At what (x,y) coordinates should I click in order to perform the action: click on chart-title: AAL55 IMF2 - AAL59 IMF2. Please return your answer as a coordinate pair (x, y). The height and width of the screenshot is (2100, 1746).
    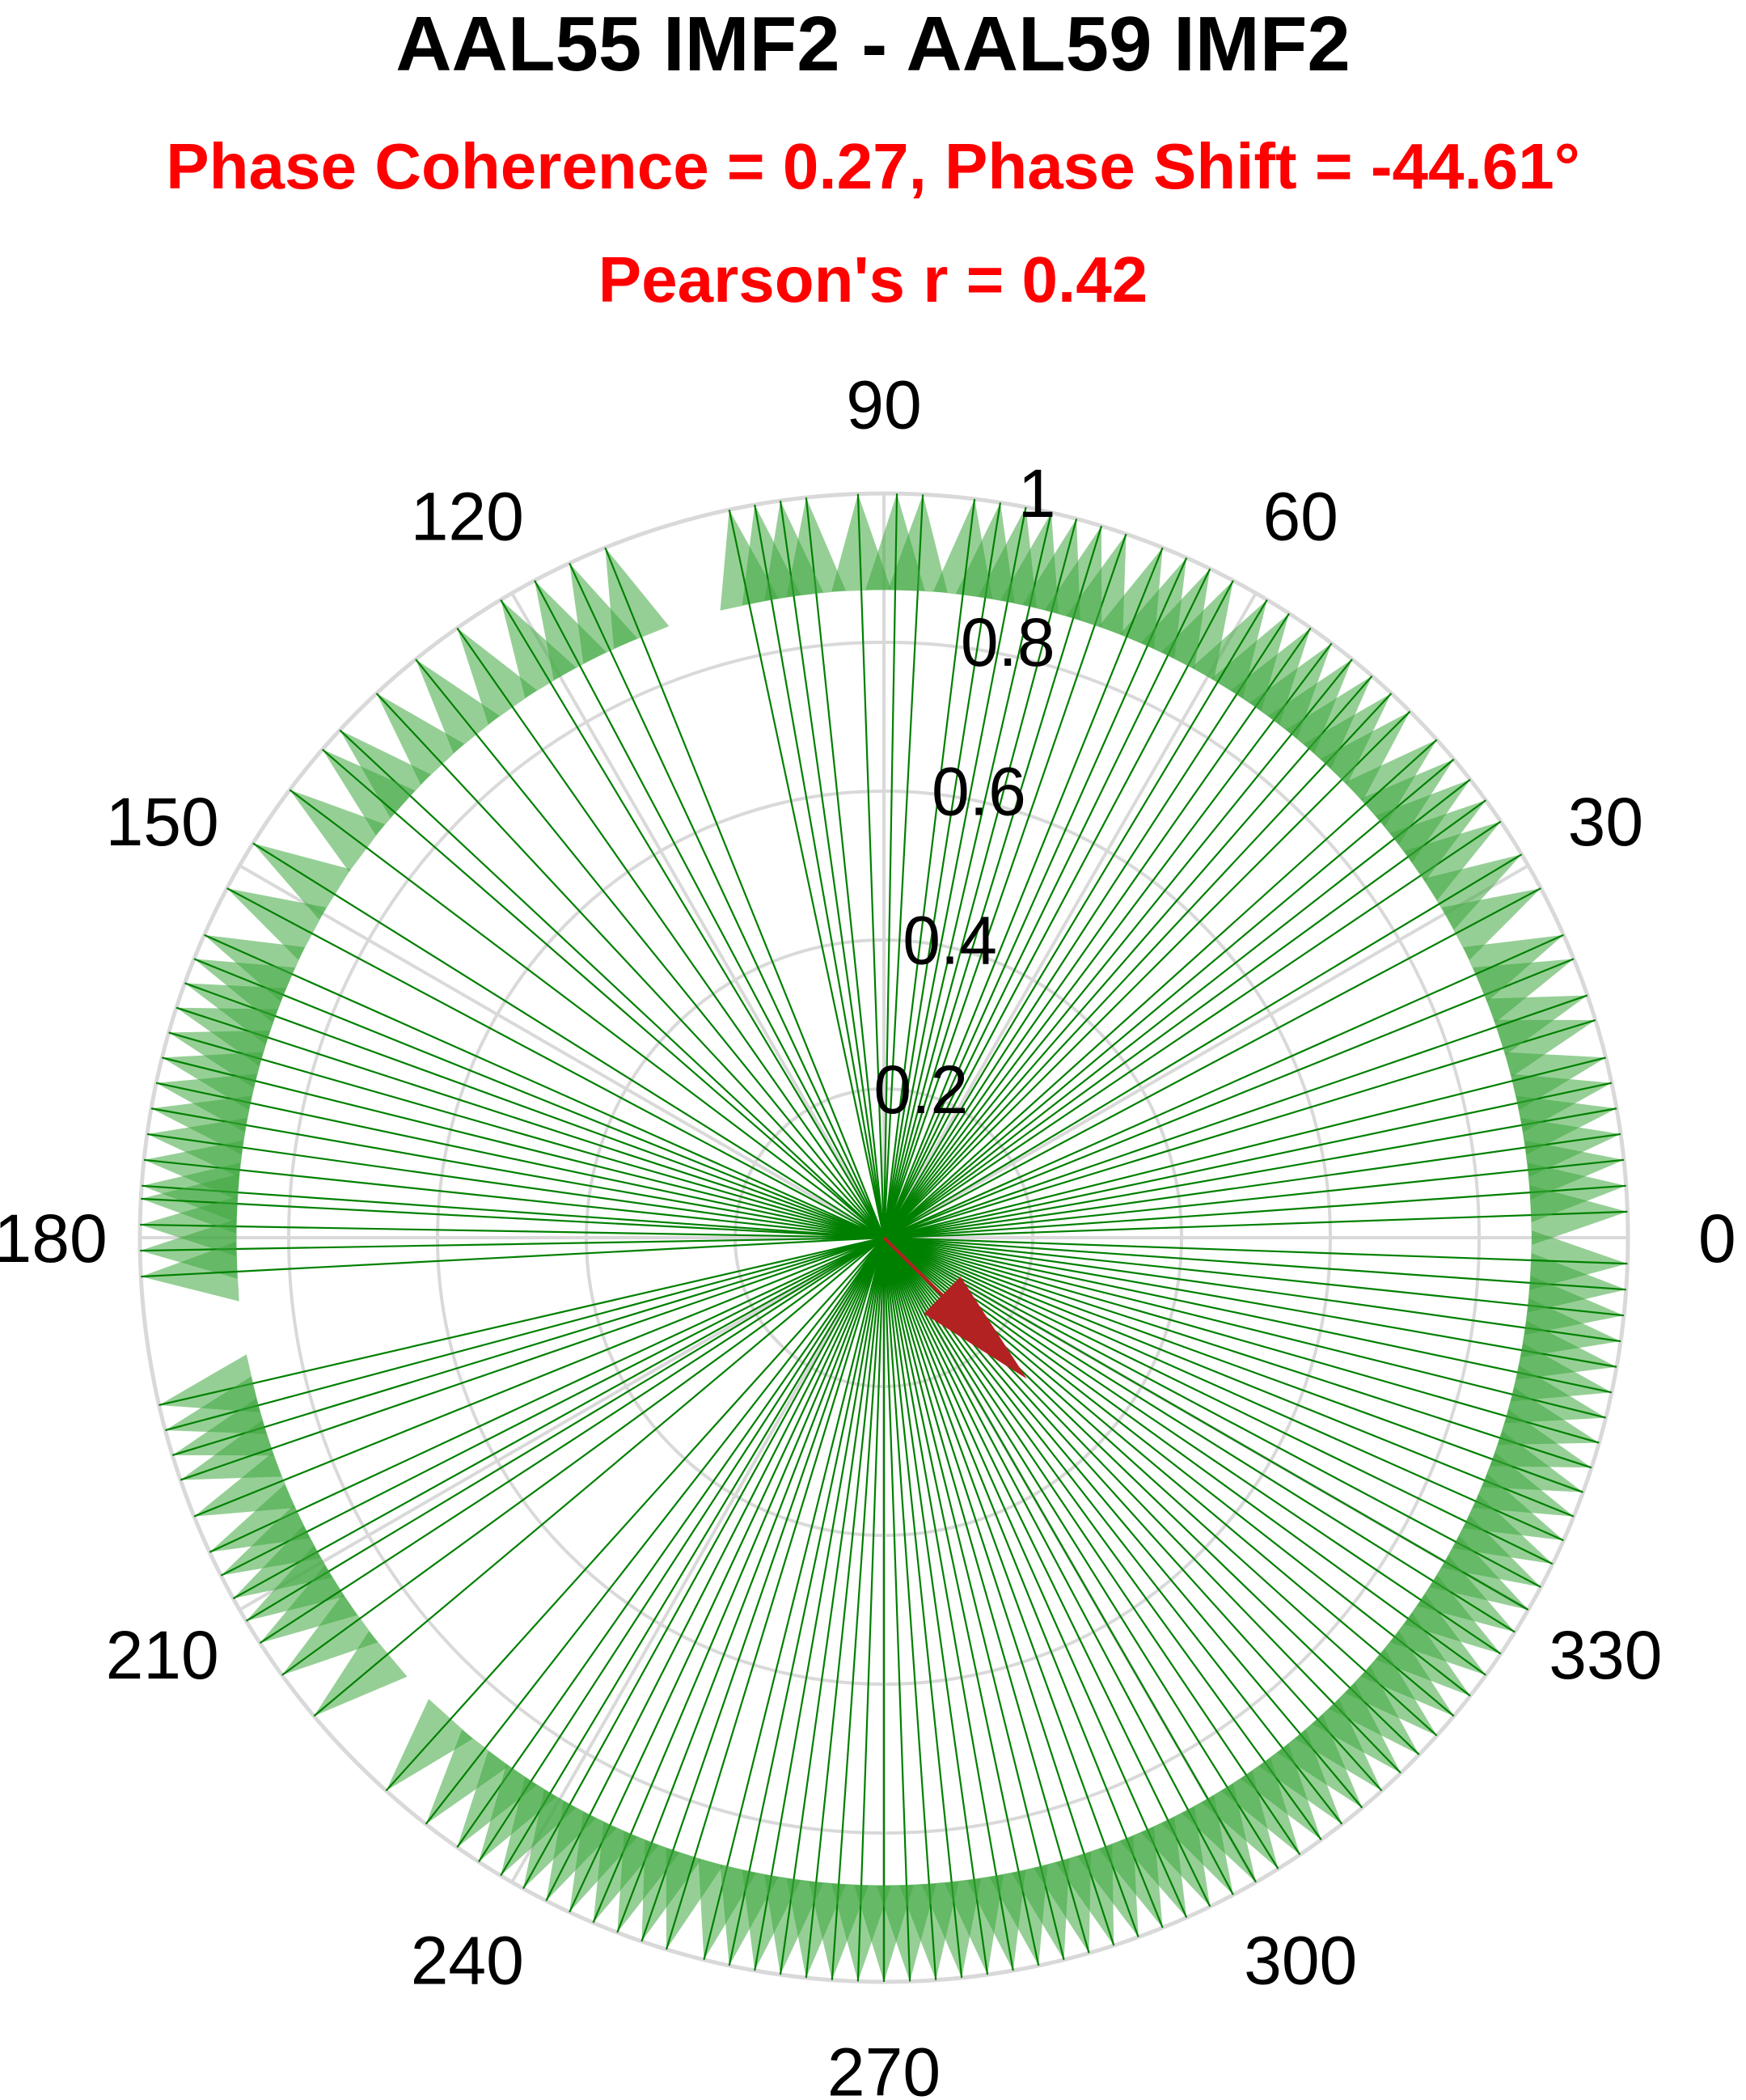
    Looking at the image, I should click on (873, 44).